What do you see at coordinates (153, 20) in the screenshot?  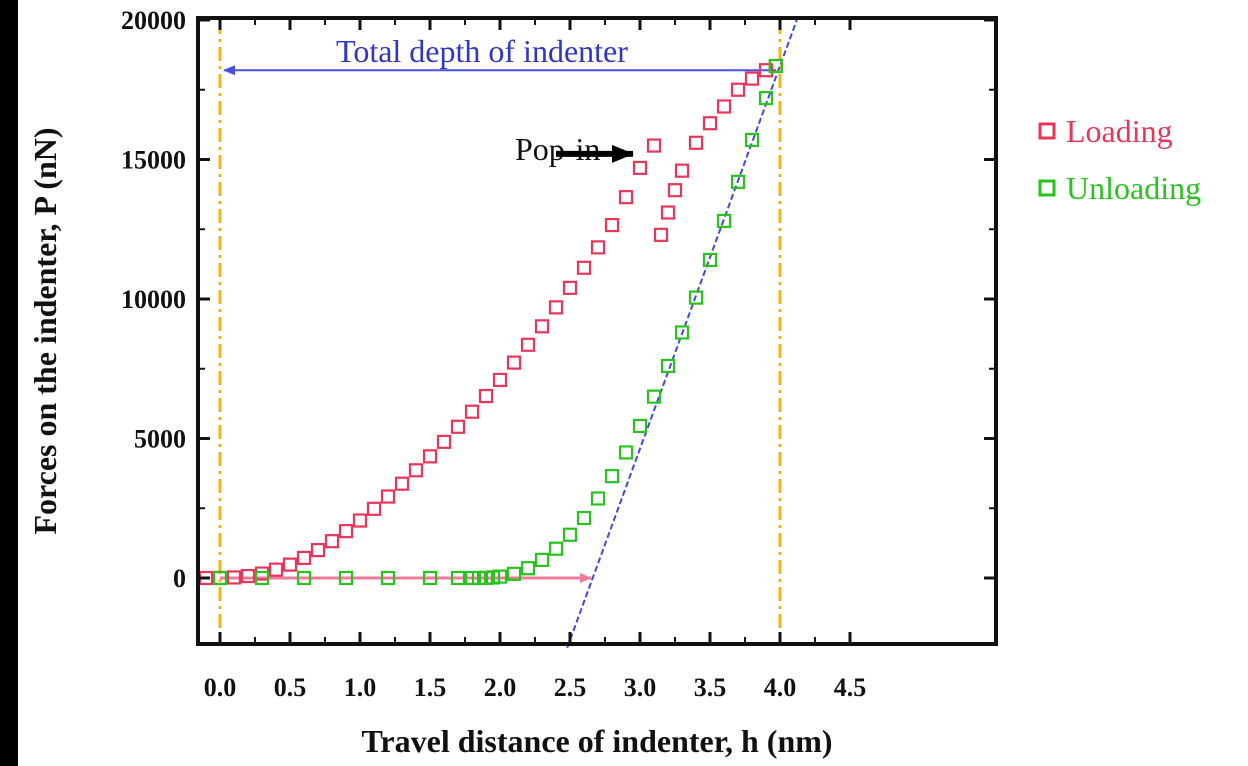 I see `y-tick-label: 20000` at bounding box center [153, 20].